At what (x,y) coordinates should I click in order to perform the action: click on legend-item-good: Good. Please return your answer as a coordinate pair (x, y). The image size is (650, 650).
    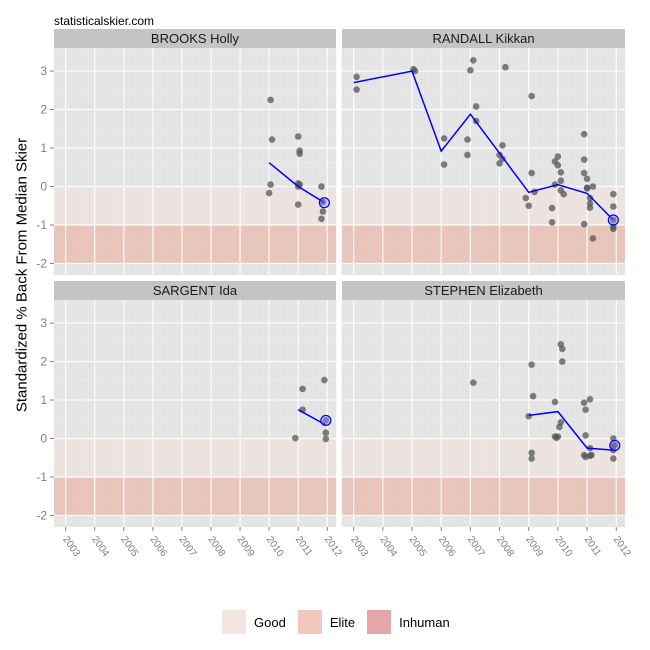
    Looking at the image, I should click on (257, 622).